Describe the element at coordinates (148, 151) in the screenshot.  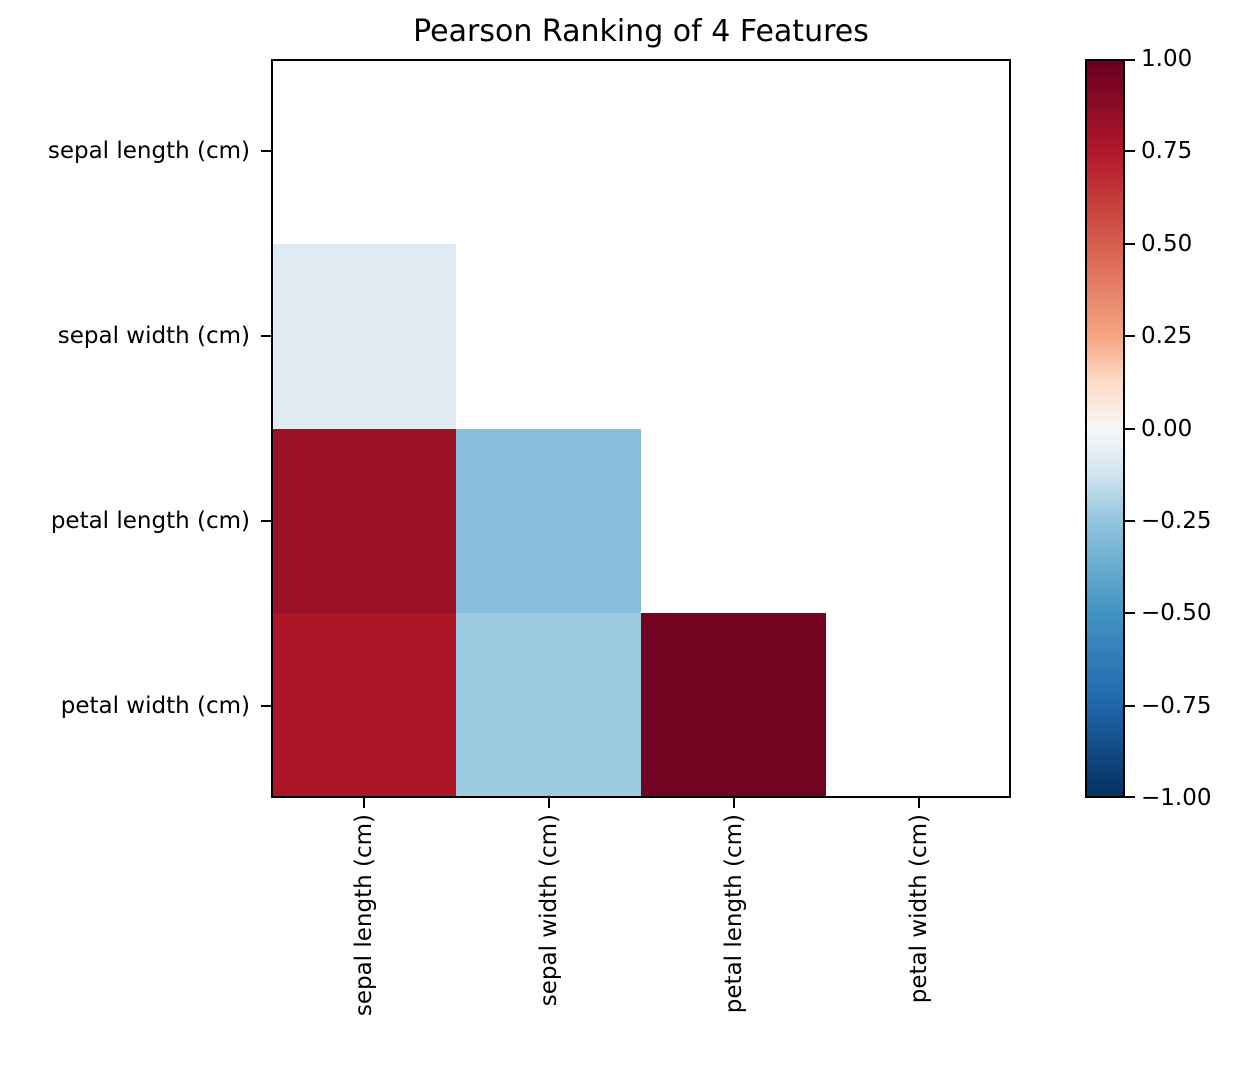
I see `y-tick-label: sepal length (cm)` at that location.